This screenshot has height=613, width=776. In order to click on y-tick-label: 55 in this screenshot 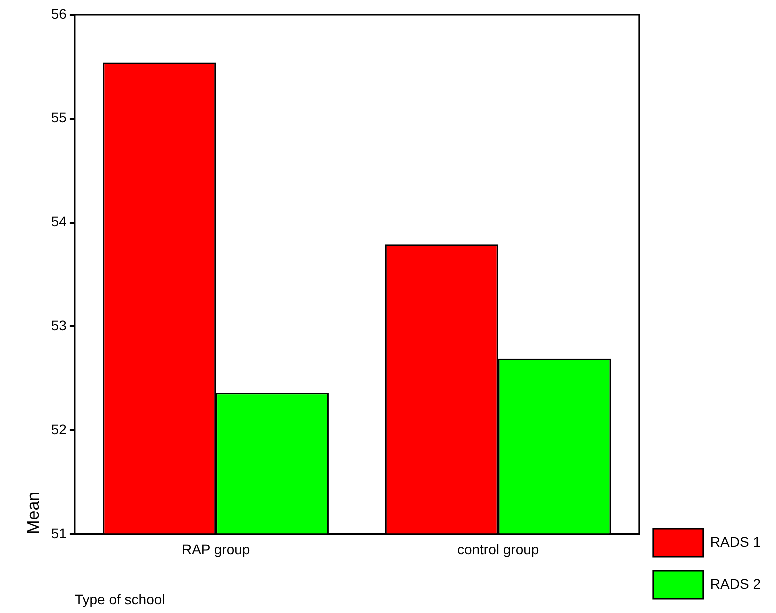, I will do `click(59, 118)`.